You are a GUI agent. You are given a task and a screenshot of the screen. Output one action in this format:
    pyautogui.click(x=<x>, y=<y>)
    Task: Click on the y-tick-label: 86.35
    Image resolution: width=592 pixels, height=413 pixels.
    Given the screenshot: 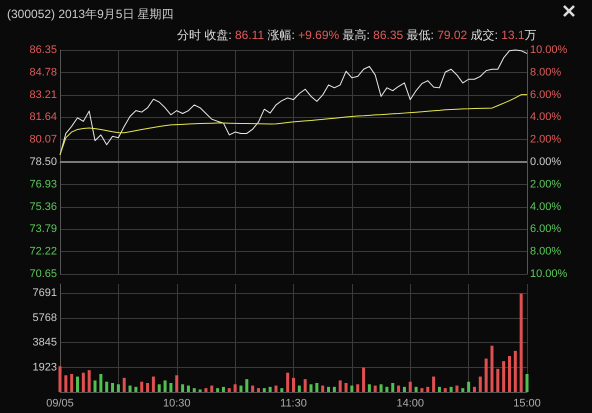 What is the action you would take?
    pyautogui.click(x=43, y=50)
    